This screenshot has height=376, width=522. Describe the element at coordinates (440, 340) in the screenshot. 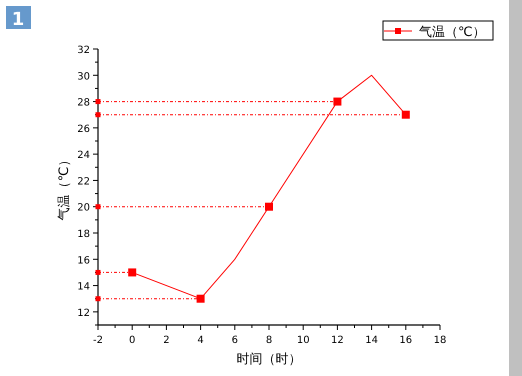

I see `x-tick-label: 18` at that location.